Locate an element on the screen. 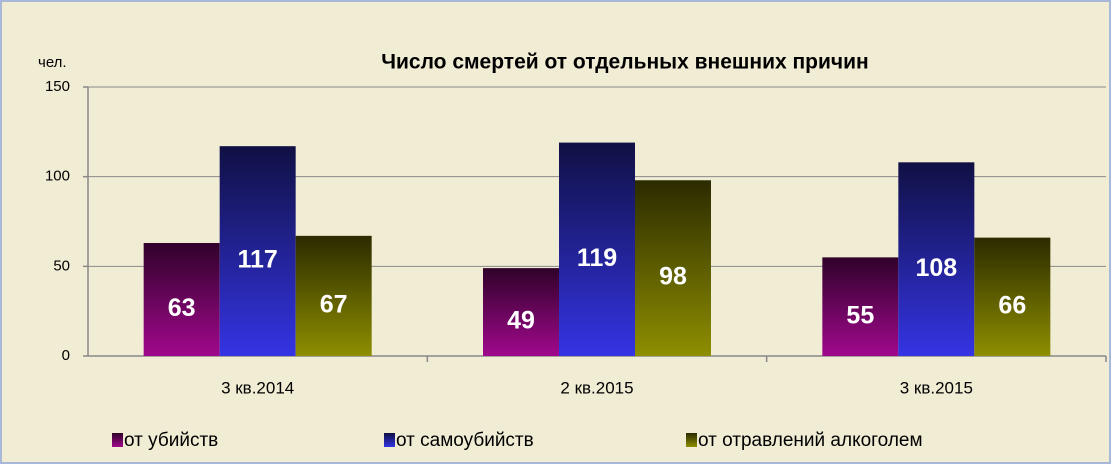  y-tick-label: 150 is located at coordinates (57, 86).